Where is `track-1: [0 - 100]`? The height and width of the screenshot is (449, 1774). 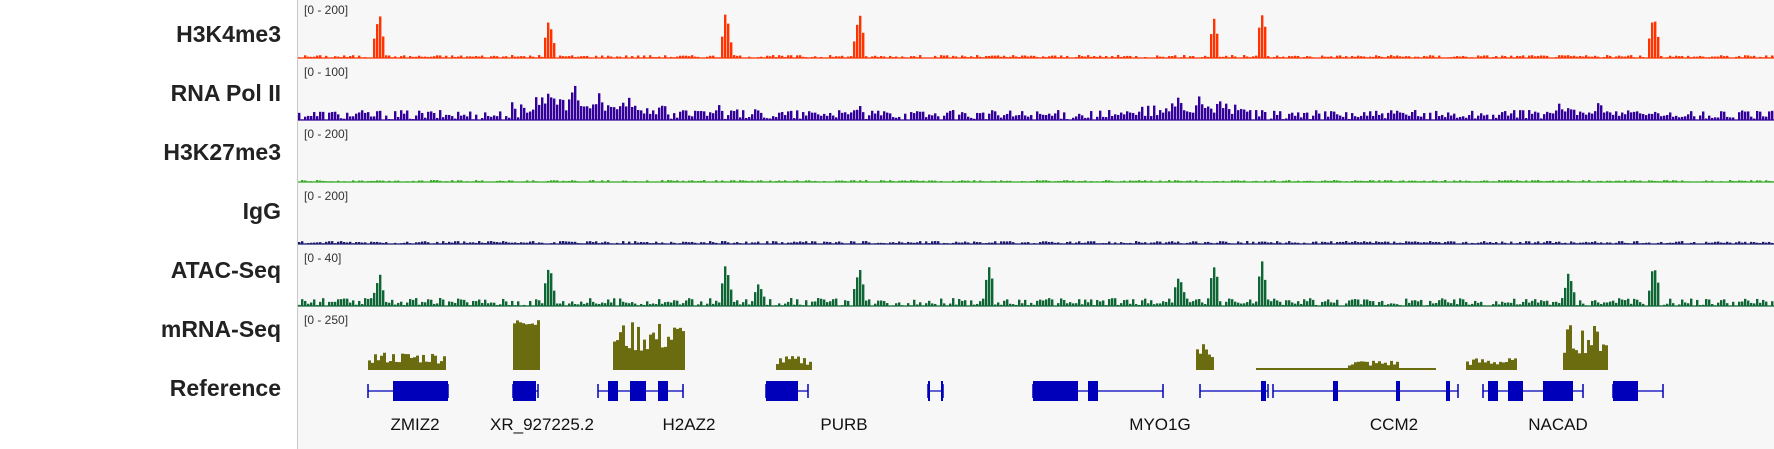
track-1: [0 - 100] is located at coordinates (1036, 93).